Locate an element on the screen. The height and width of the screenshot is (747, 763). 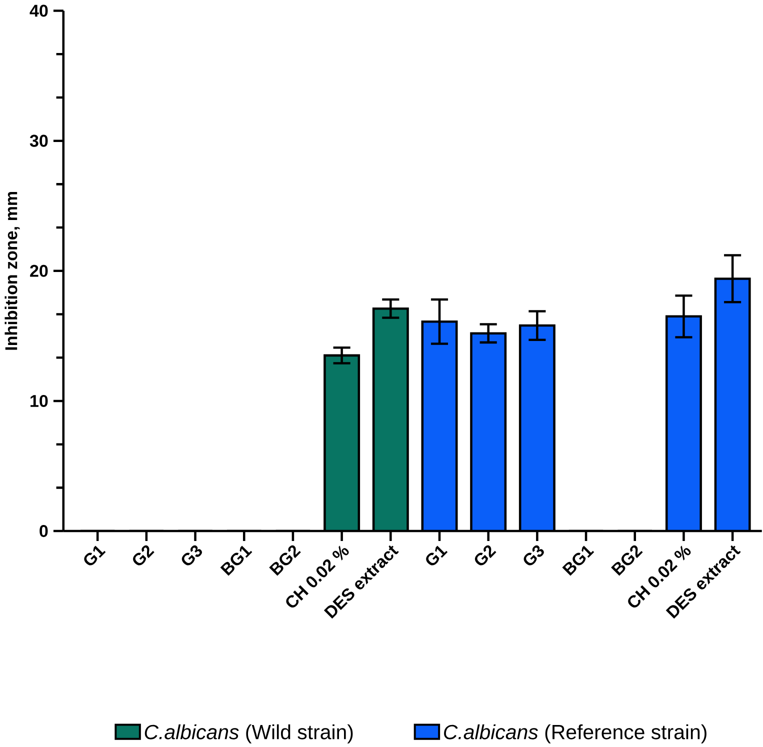
y-tick-label: 20 is located at coordinates (39, 270).